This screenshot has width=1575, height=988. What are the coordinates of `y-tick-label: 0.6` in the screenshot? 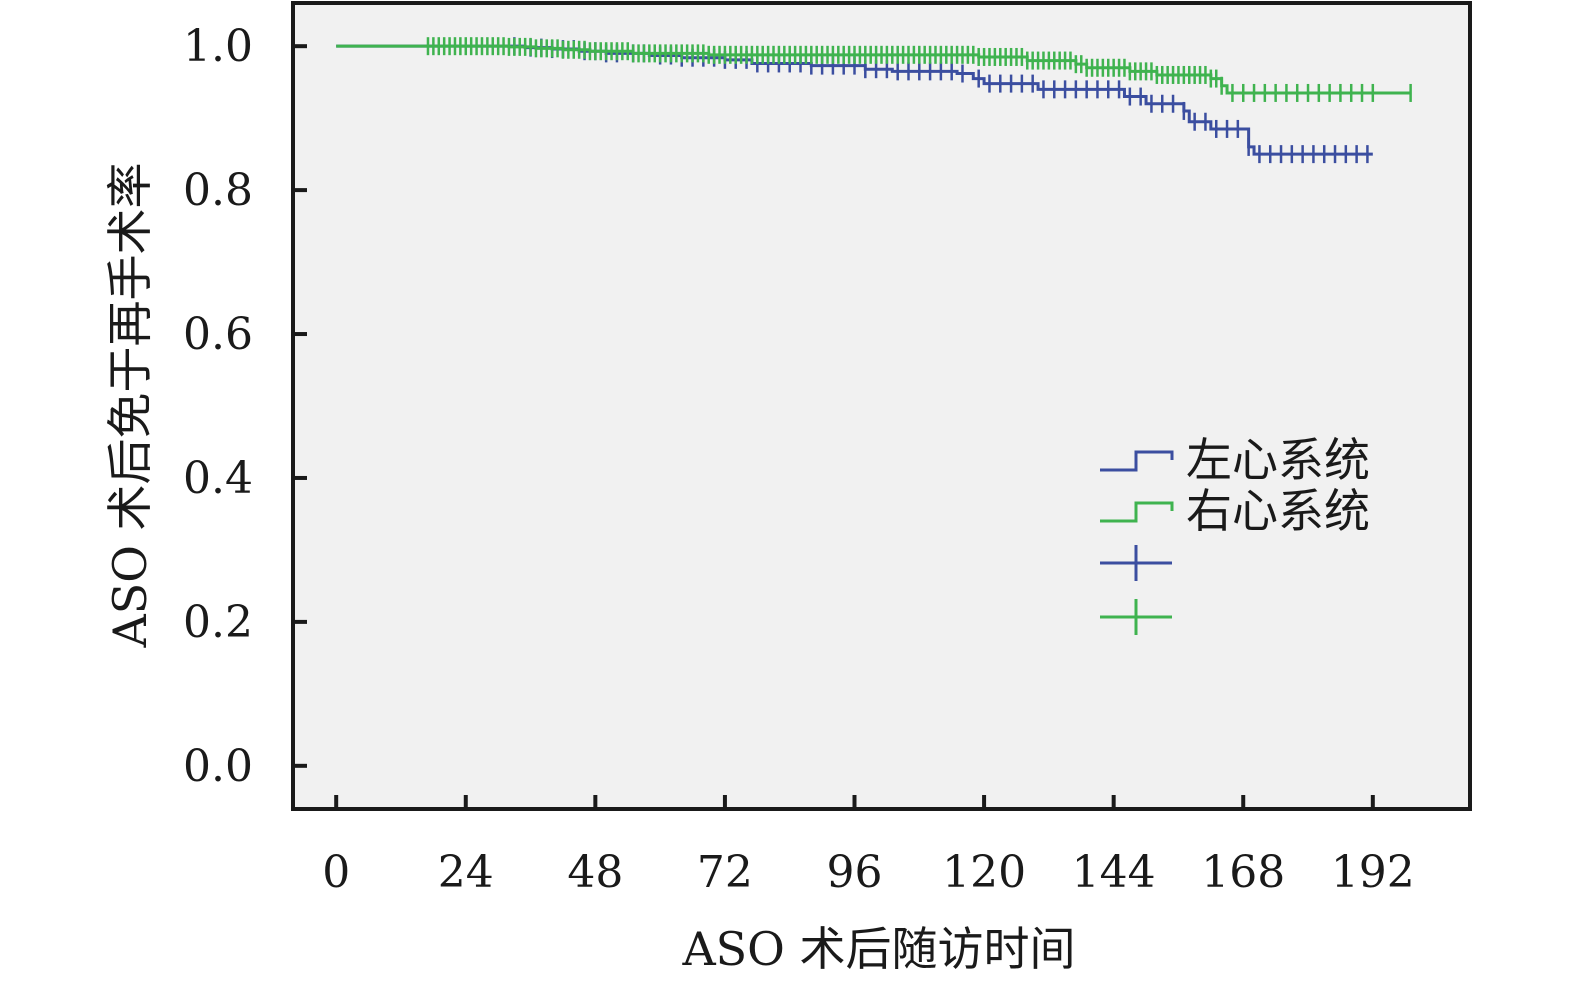 It's located at (218, 334).